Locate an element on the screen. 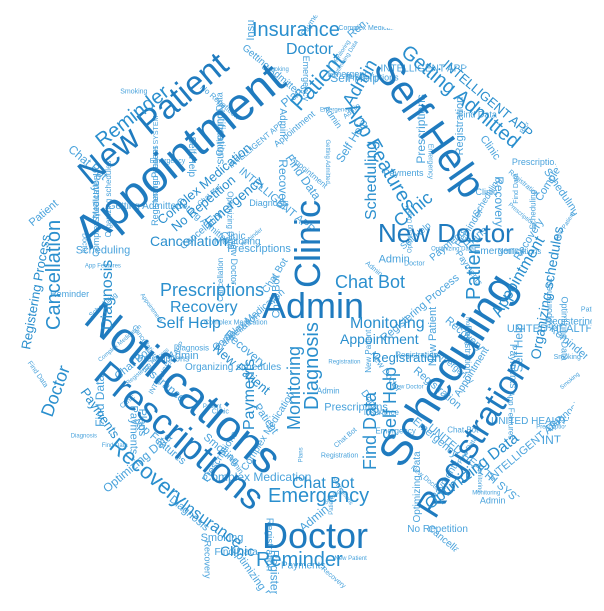 The image size is (604, 611). word-cancellation-inner: Cancellation is located at coordinates (188, 241).